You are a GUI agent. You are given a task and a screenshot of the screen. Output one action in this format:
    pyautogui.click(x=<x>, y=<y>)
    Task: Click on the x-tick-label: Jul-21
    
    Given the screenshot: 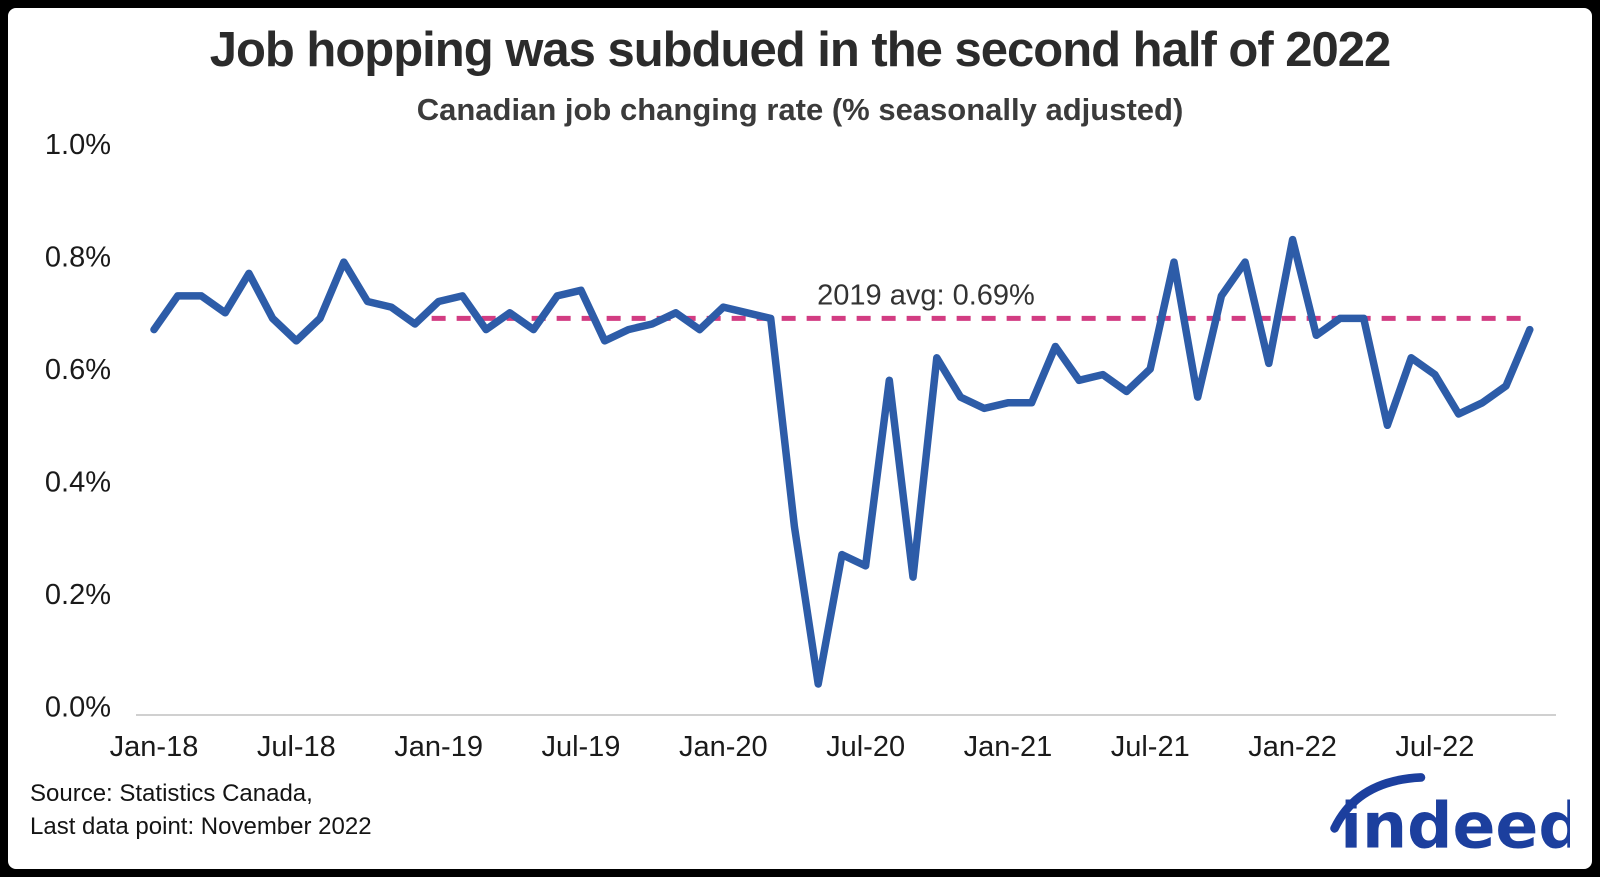 What is the action you would take?
    pyautogui.click(x=1150, y=747)
    